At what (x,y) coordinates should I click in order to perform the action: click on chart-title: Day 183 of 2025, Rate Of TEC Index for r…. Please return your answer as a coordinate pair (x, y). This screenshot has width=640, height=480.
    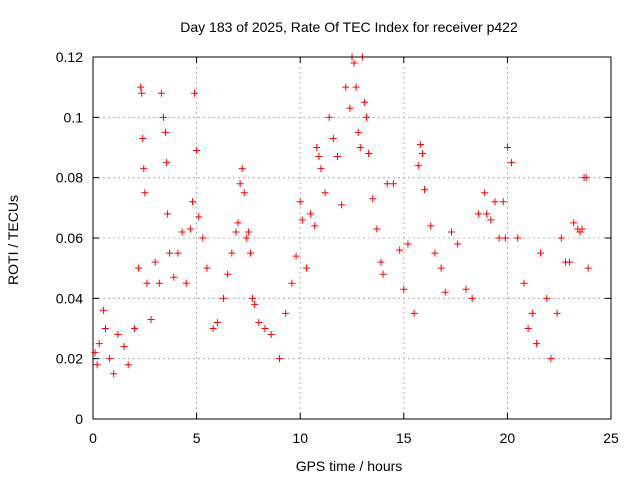
    Looking at the image, I should click on (349, 27).